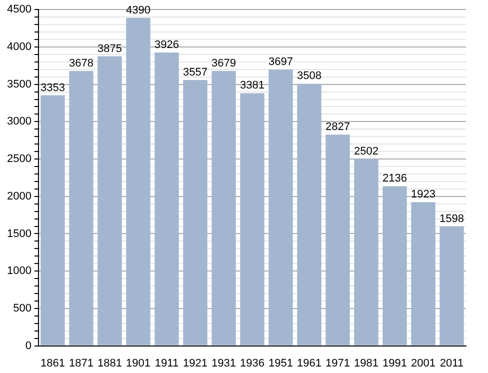  I want to click on data-label: 3353, so click(52, 88).